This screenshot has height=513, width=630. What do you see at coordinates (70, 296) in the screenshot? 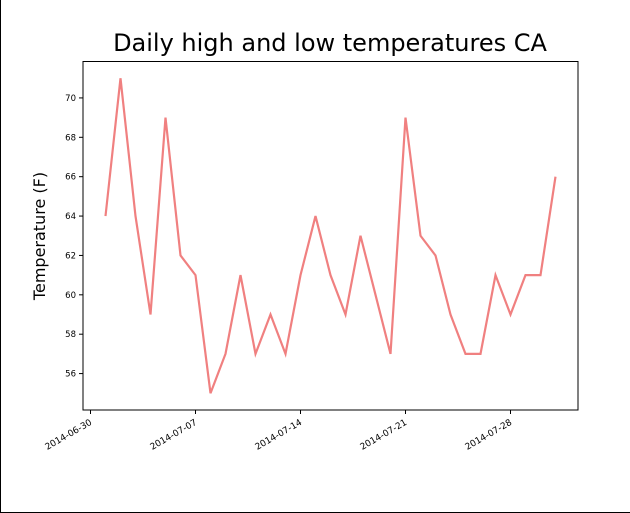
I see `y-tick-label: 60` at bounding box center [70, 296].